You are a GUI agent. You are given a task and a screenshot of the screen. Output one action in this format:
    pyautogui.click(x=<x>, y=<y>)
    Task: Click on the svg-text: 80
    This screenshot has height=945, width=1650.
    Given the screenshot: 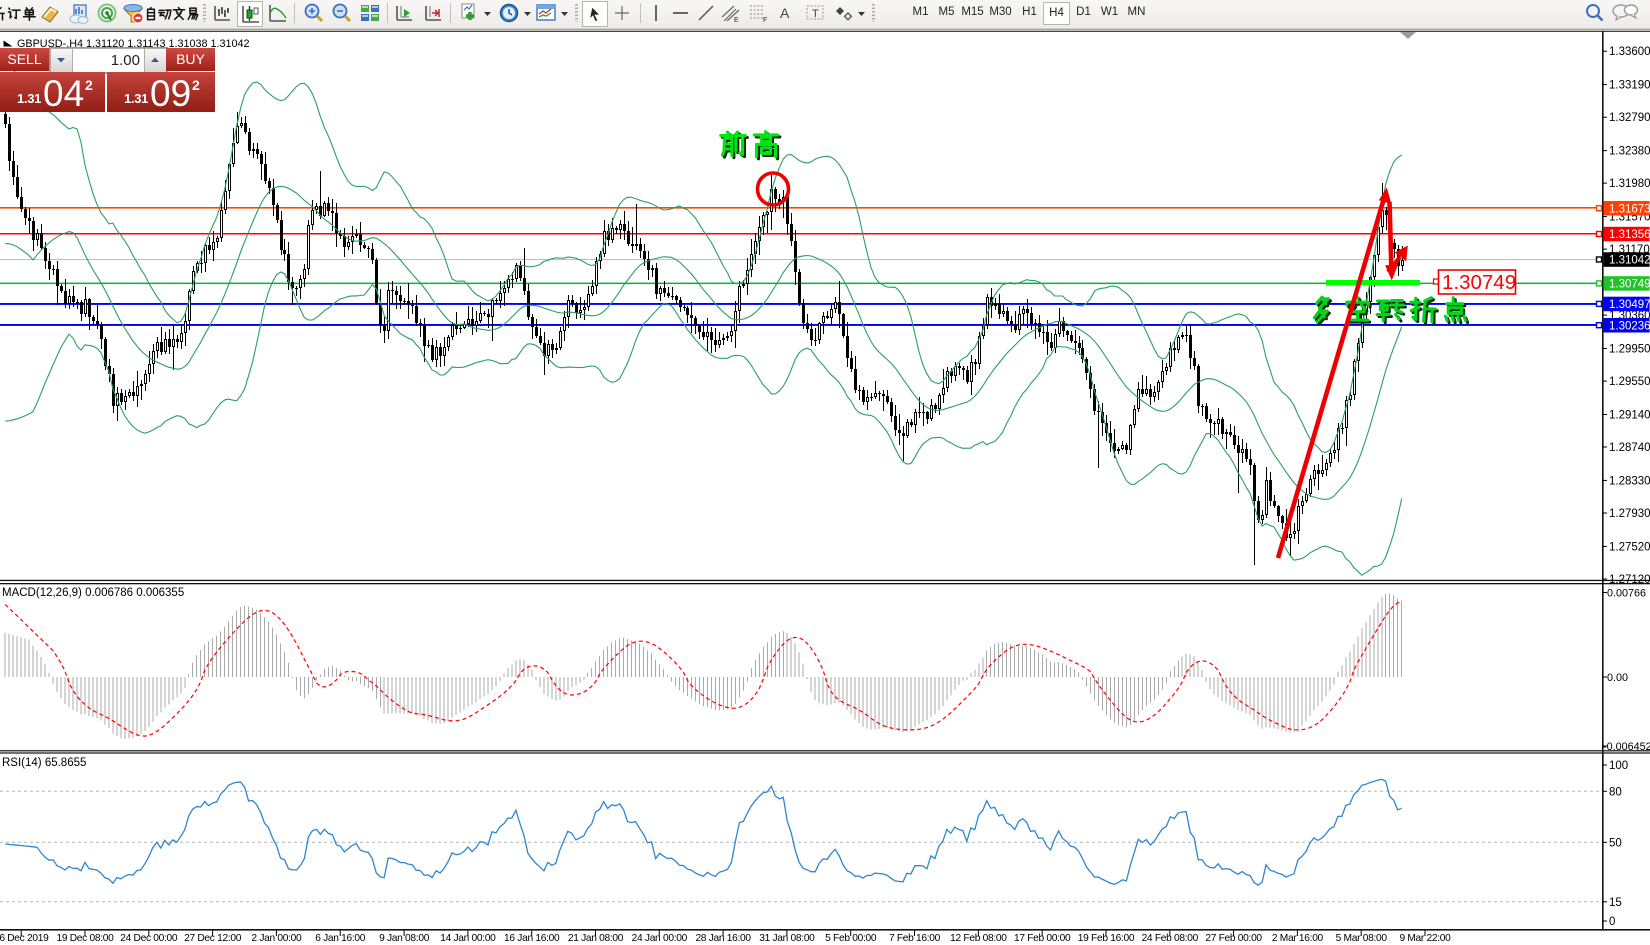 What is the action you would take?
    pyautogui.click(x=1615, y=792)
    